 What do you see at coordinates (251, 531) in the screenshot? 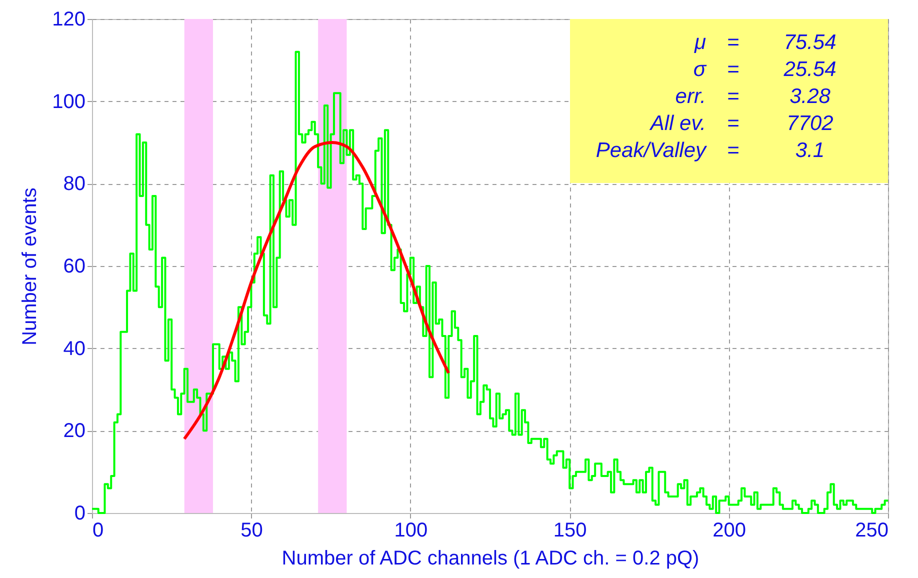
I see `x-tick-label: 50` at bounding box center [251, 531].